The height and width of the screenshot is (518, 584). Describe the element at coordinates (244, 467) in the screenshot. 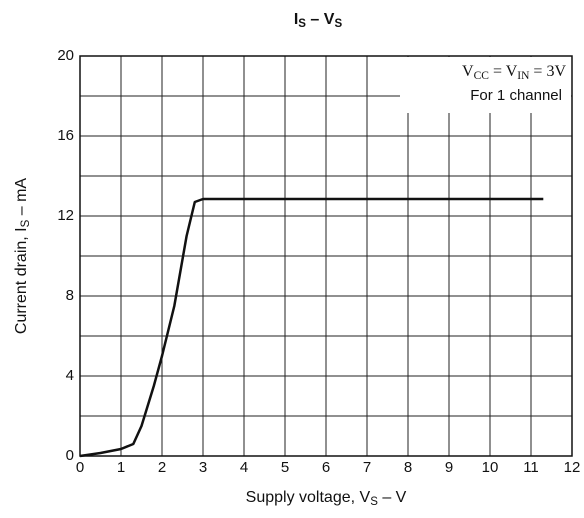

I see `x-tick-label: 4` at that location.